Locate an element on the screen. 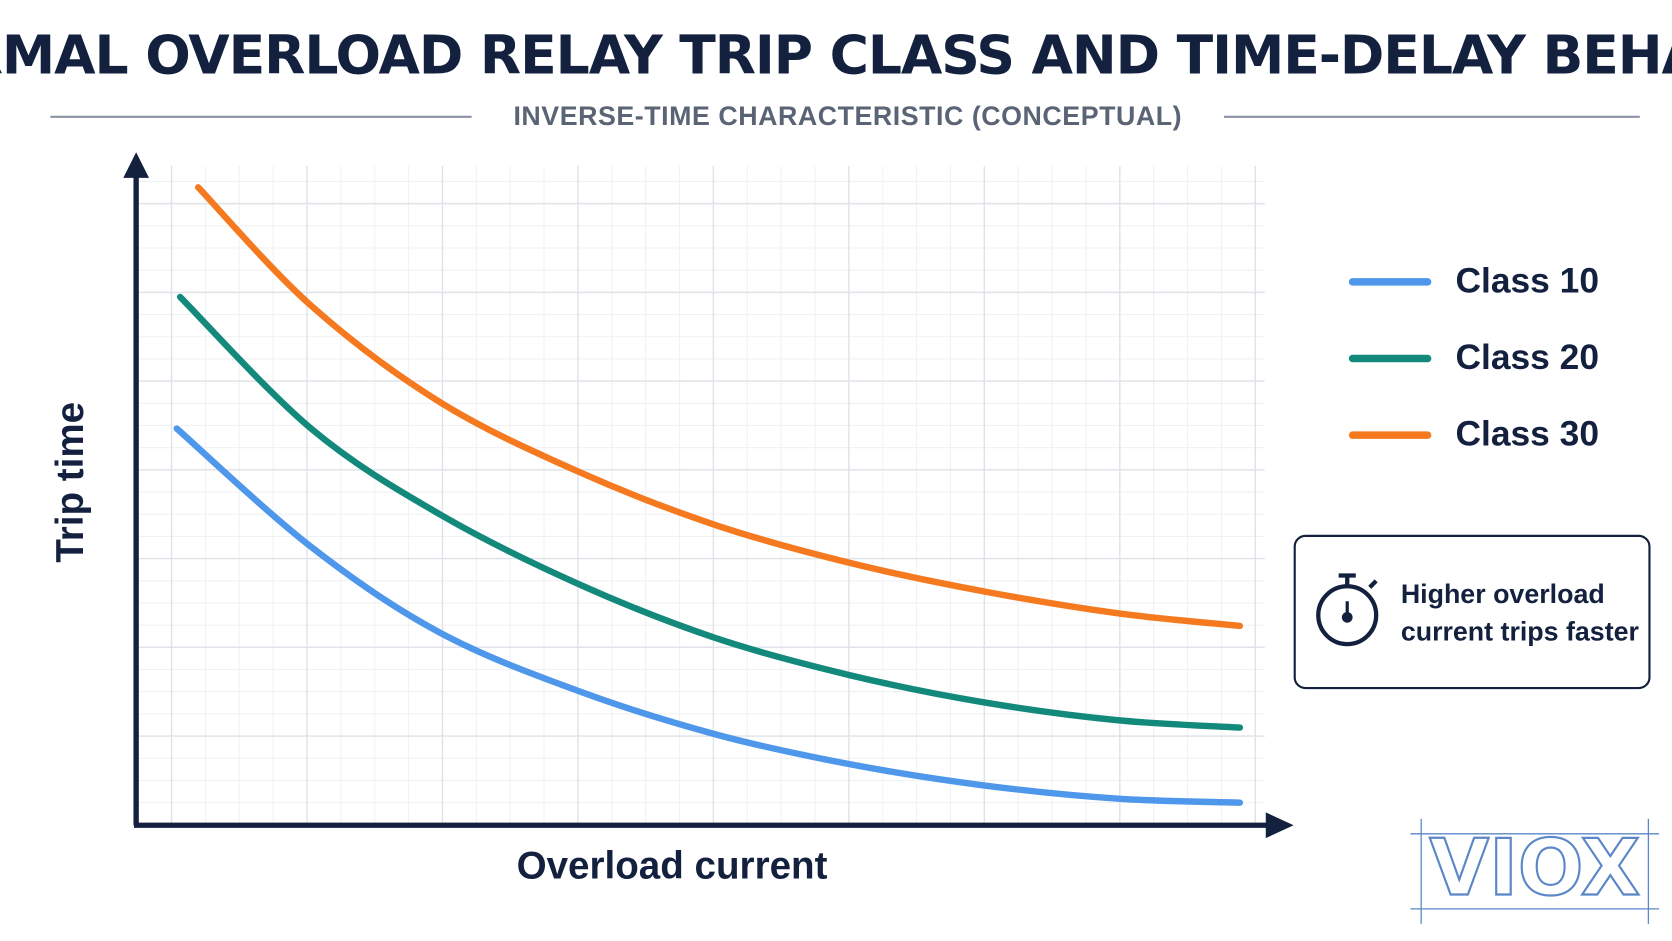 This screenshot has height=941, width=1672. legend-label: Class 20 is located at coordinates (1527, 357).